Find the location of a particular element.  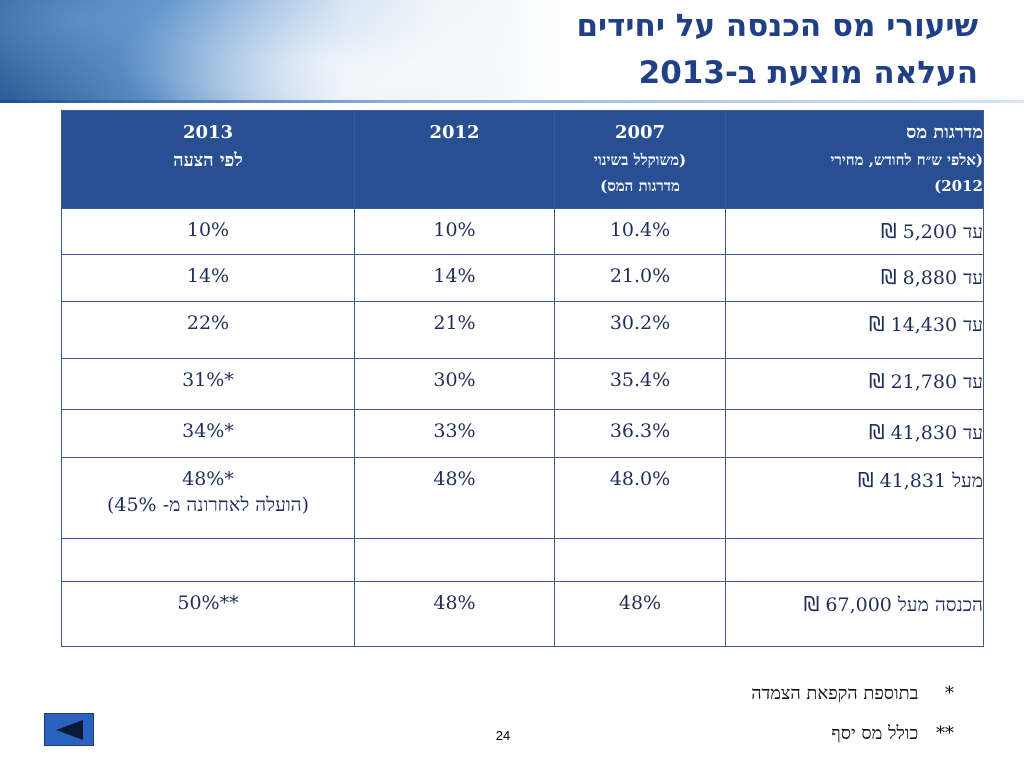

rate-2007-value: 30.2% is located at coordinates (640, 323).